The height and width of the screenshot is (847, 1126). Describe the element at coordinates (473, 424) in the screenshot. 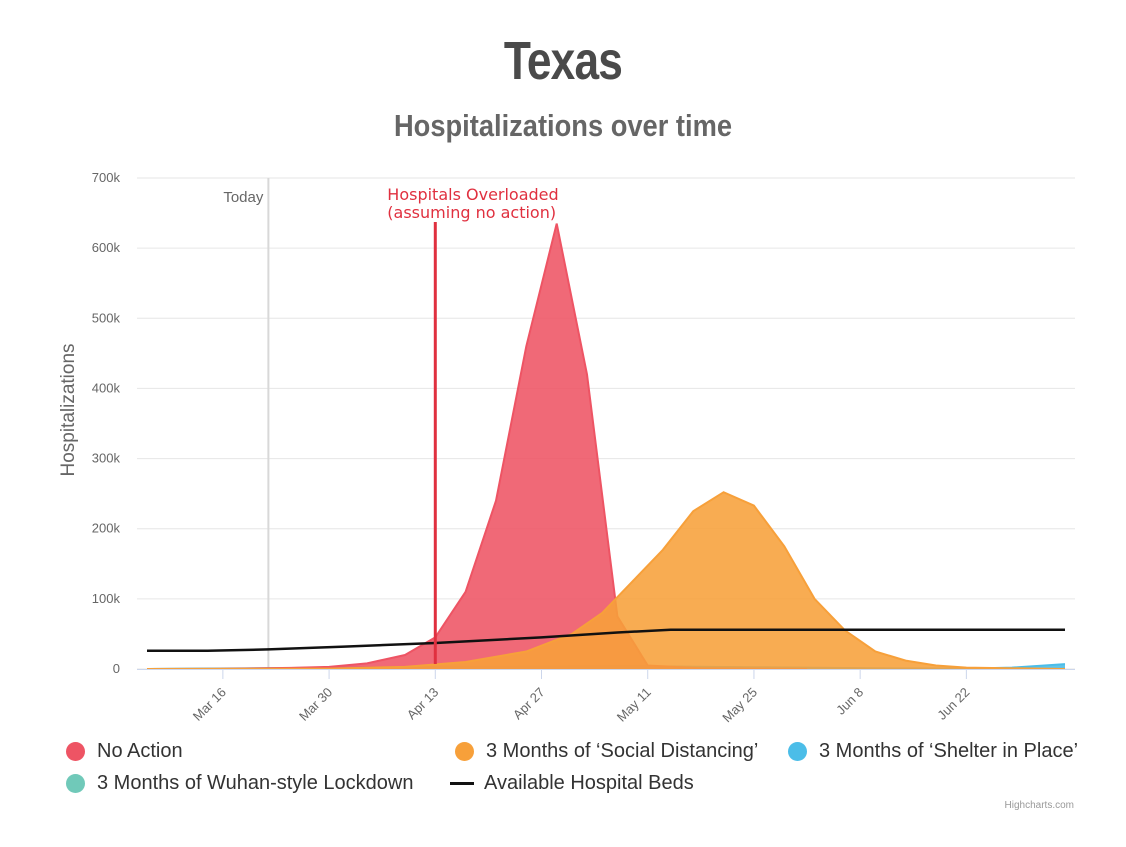

I see `plot-lines-front: Hospitals Overloaded(assuming no action)` at that location.